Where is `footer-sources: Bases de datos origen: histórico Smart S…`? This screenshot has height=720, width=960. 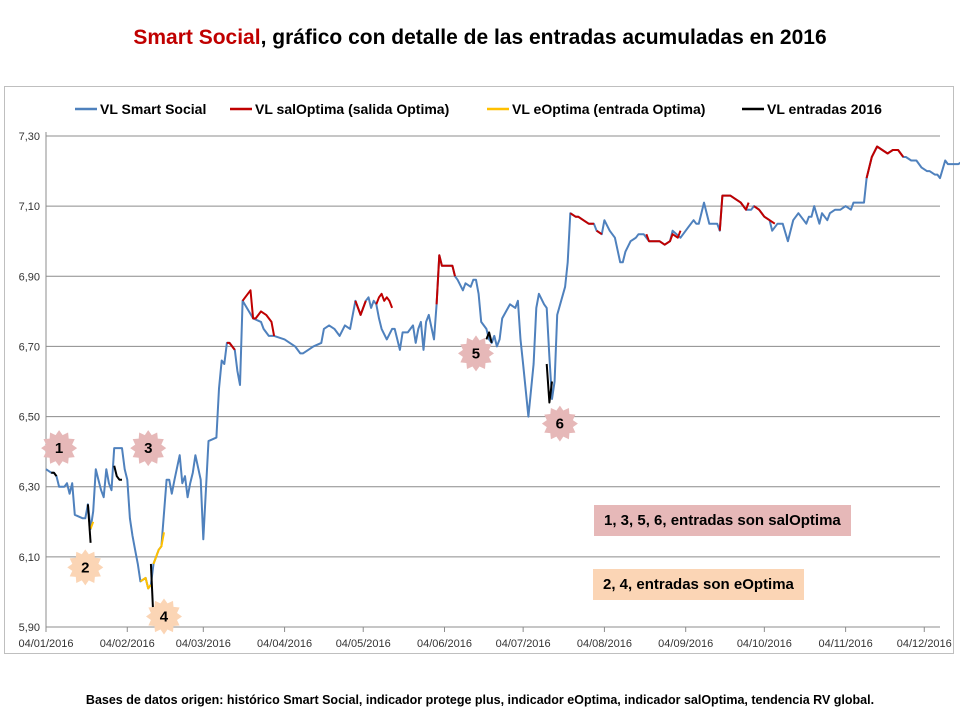 footer-sources: Bases de datos origen: histórico Smart S… is located at coordinates (480, 700).